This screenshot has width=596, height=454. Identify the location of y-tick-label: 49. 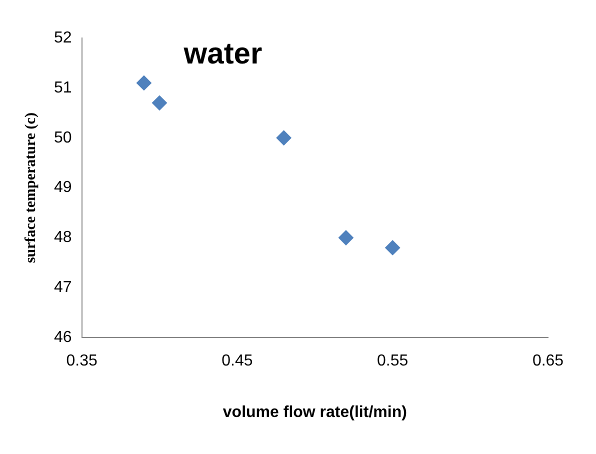
(63, 187).